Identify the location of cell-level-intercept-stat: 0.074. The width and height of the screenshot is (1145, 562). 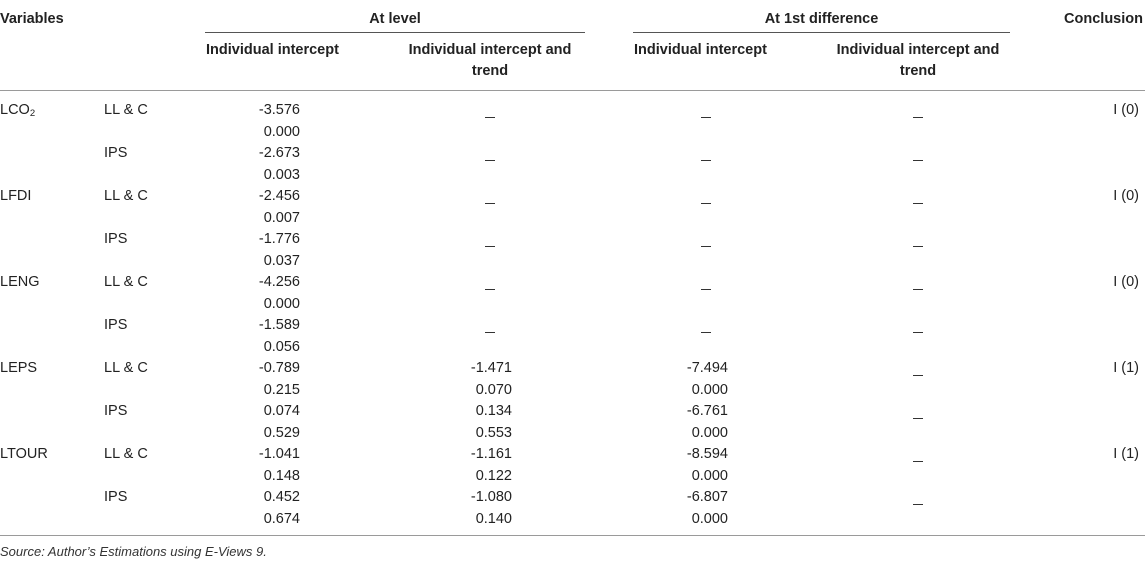
(281, 411).